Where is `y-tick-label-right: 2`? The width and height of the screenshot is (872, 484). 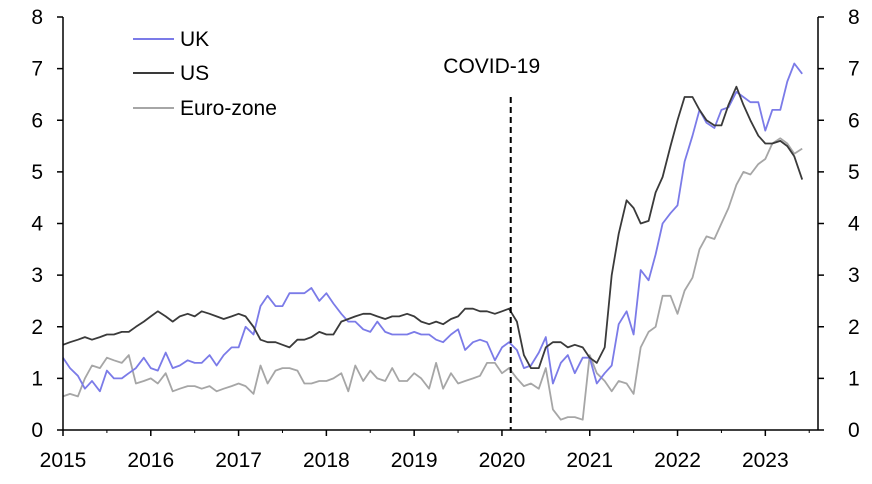 y-tick-label-right: 2 is located at coordinates (854, 327).